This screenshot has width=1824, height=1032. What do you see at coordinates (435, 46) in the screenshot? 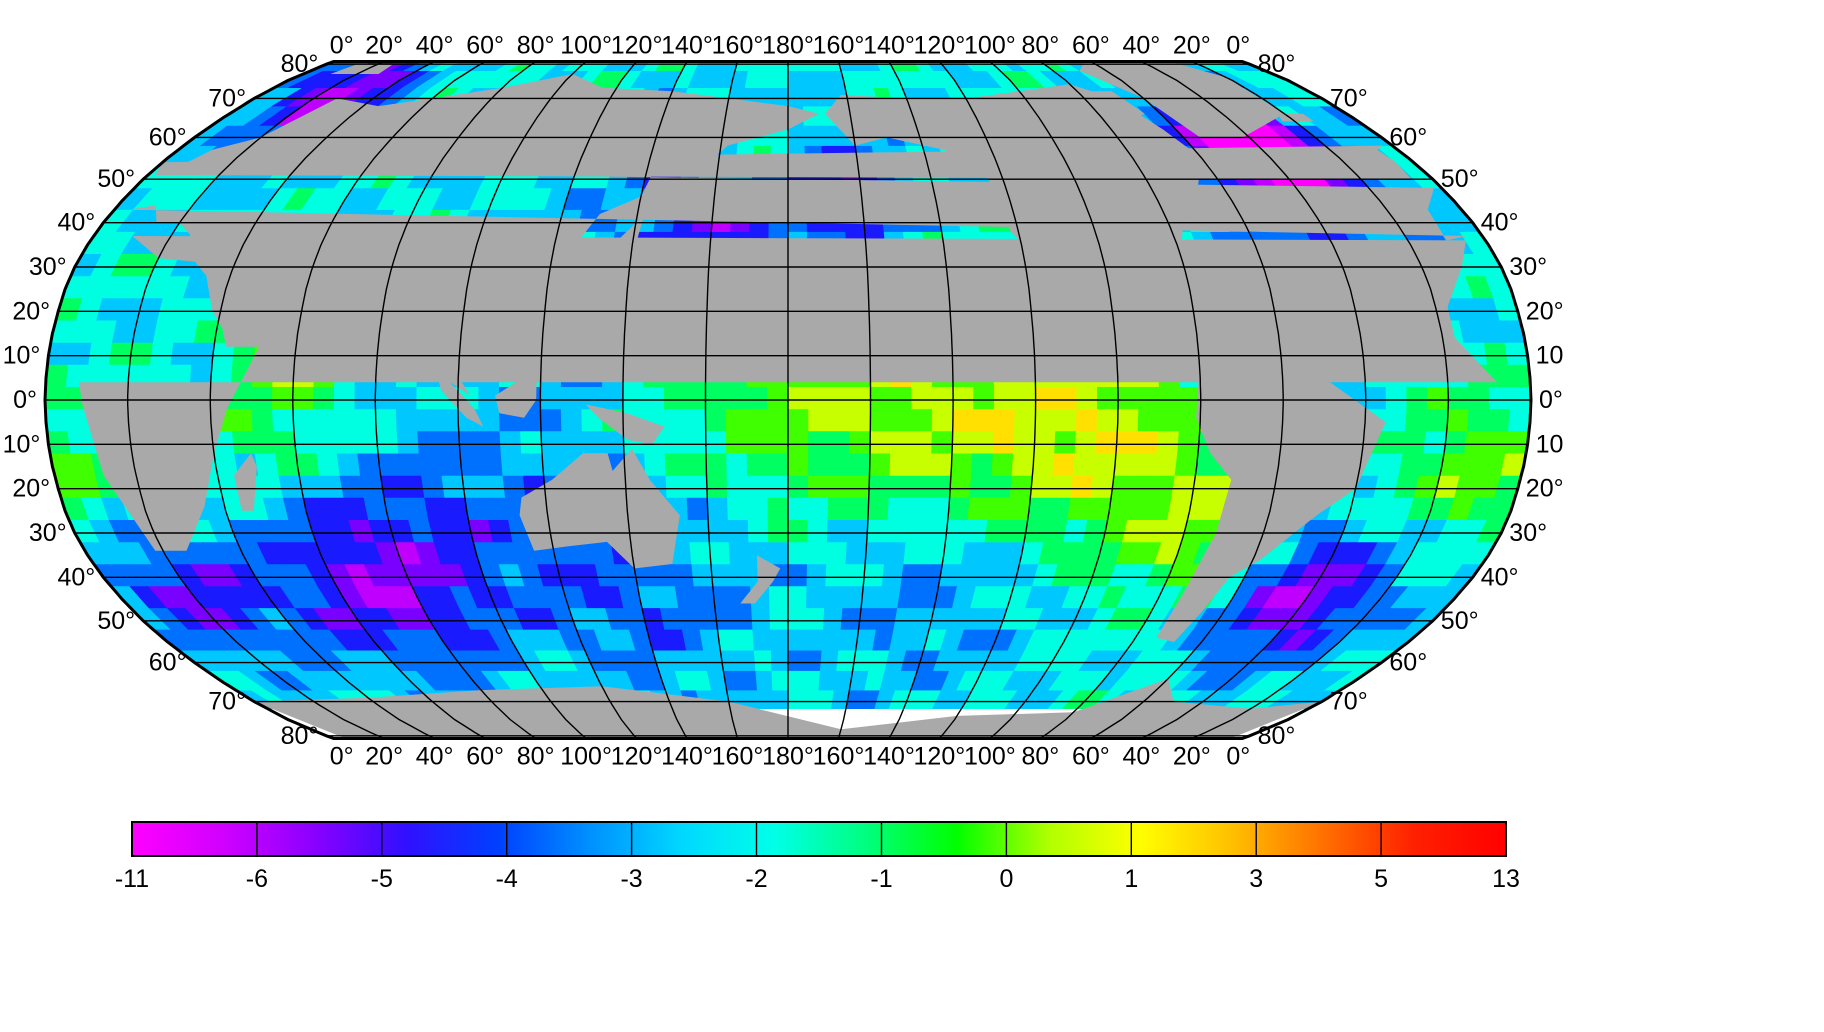
I see `top-lon-label: 40°` at bounding box center [435, 46].